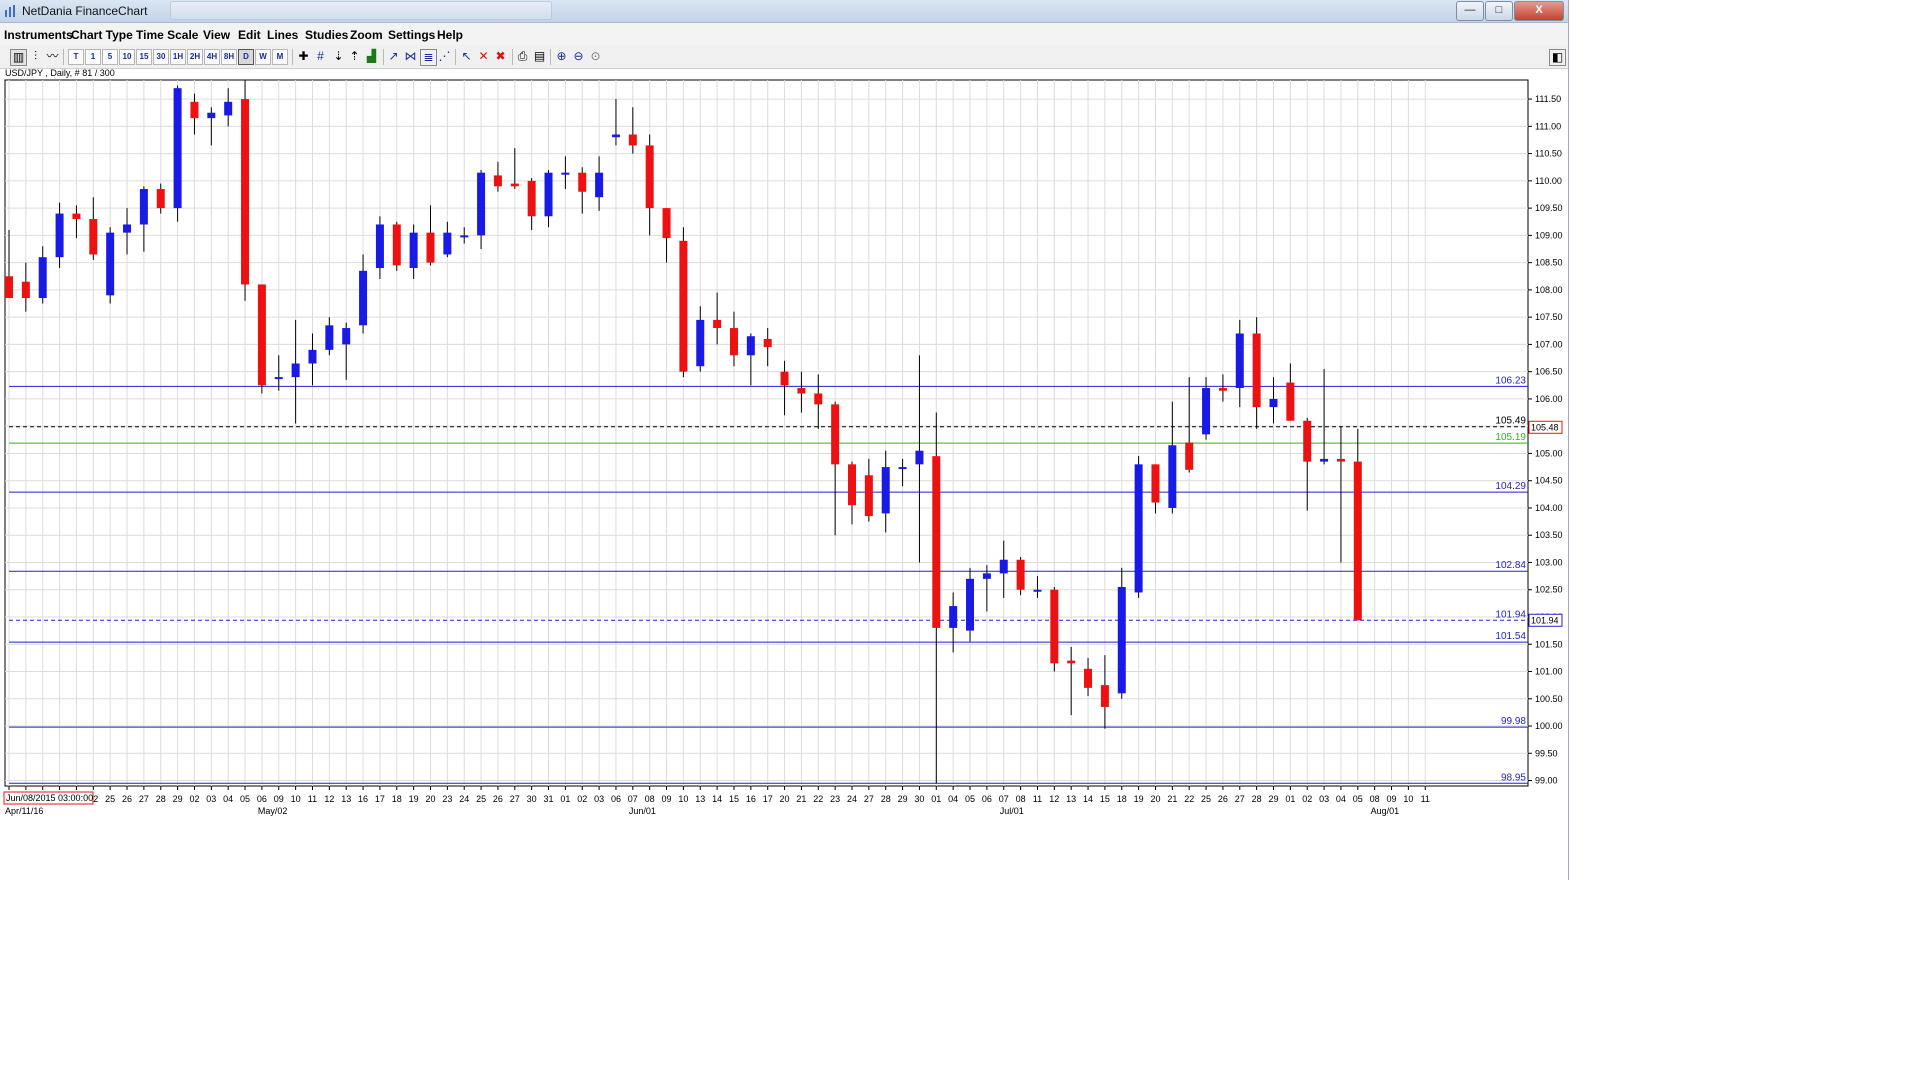  Describe the element at coordinates (1557, 57) in the screenshot. I see `panel-toggle-icon: ◧` at that location.